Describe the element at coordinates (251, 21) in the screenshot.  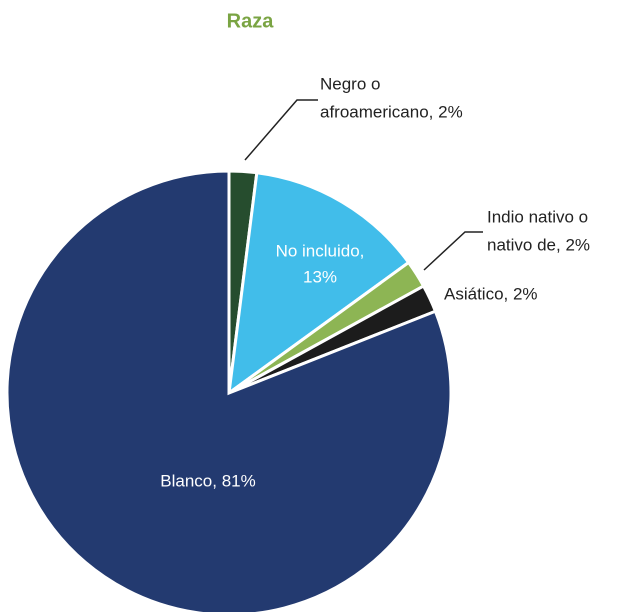
I see `chart-title: Raza` at that location.